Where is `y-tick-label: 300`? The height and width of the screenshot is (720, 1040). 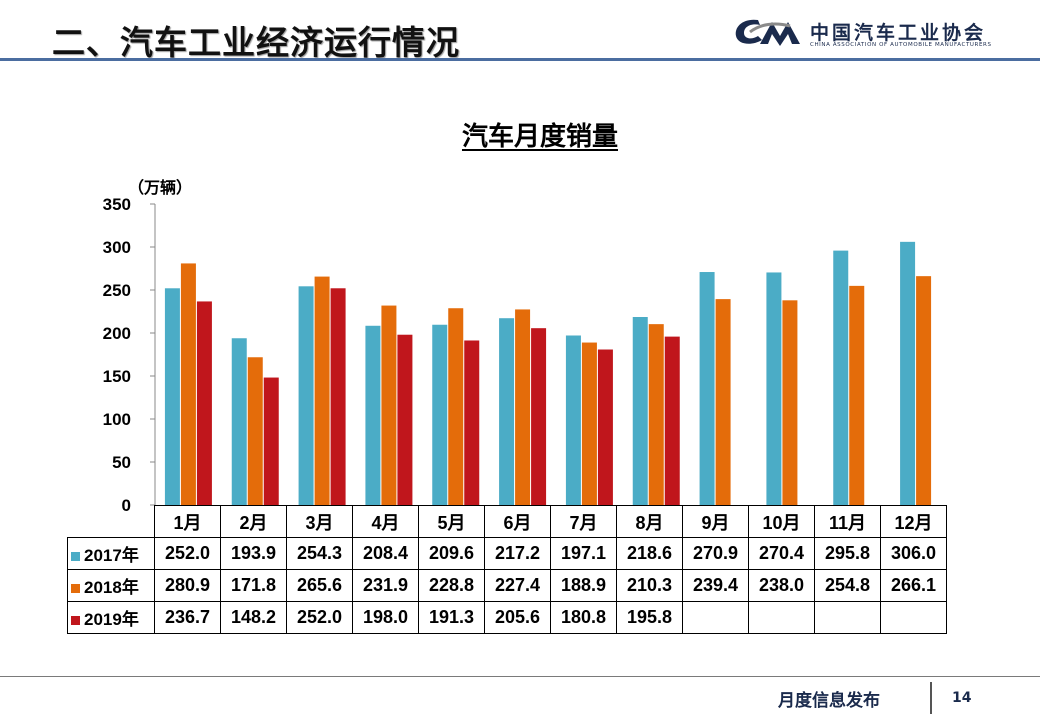
y-tick-label: 300 is located at coordinates (117, 247).